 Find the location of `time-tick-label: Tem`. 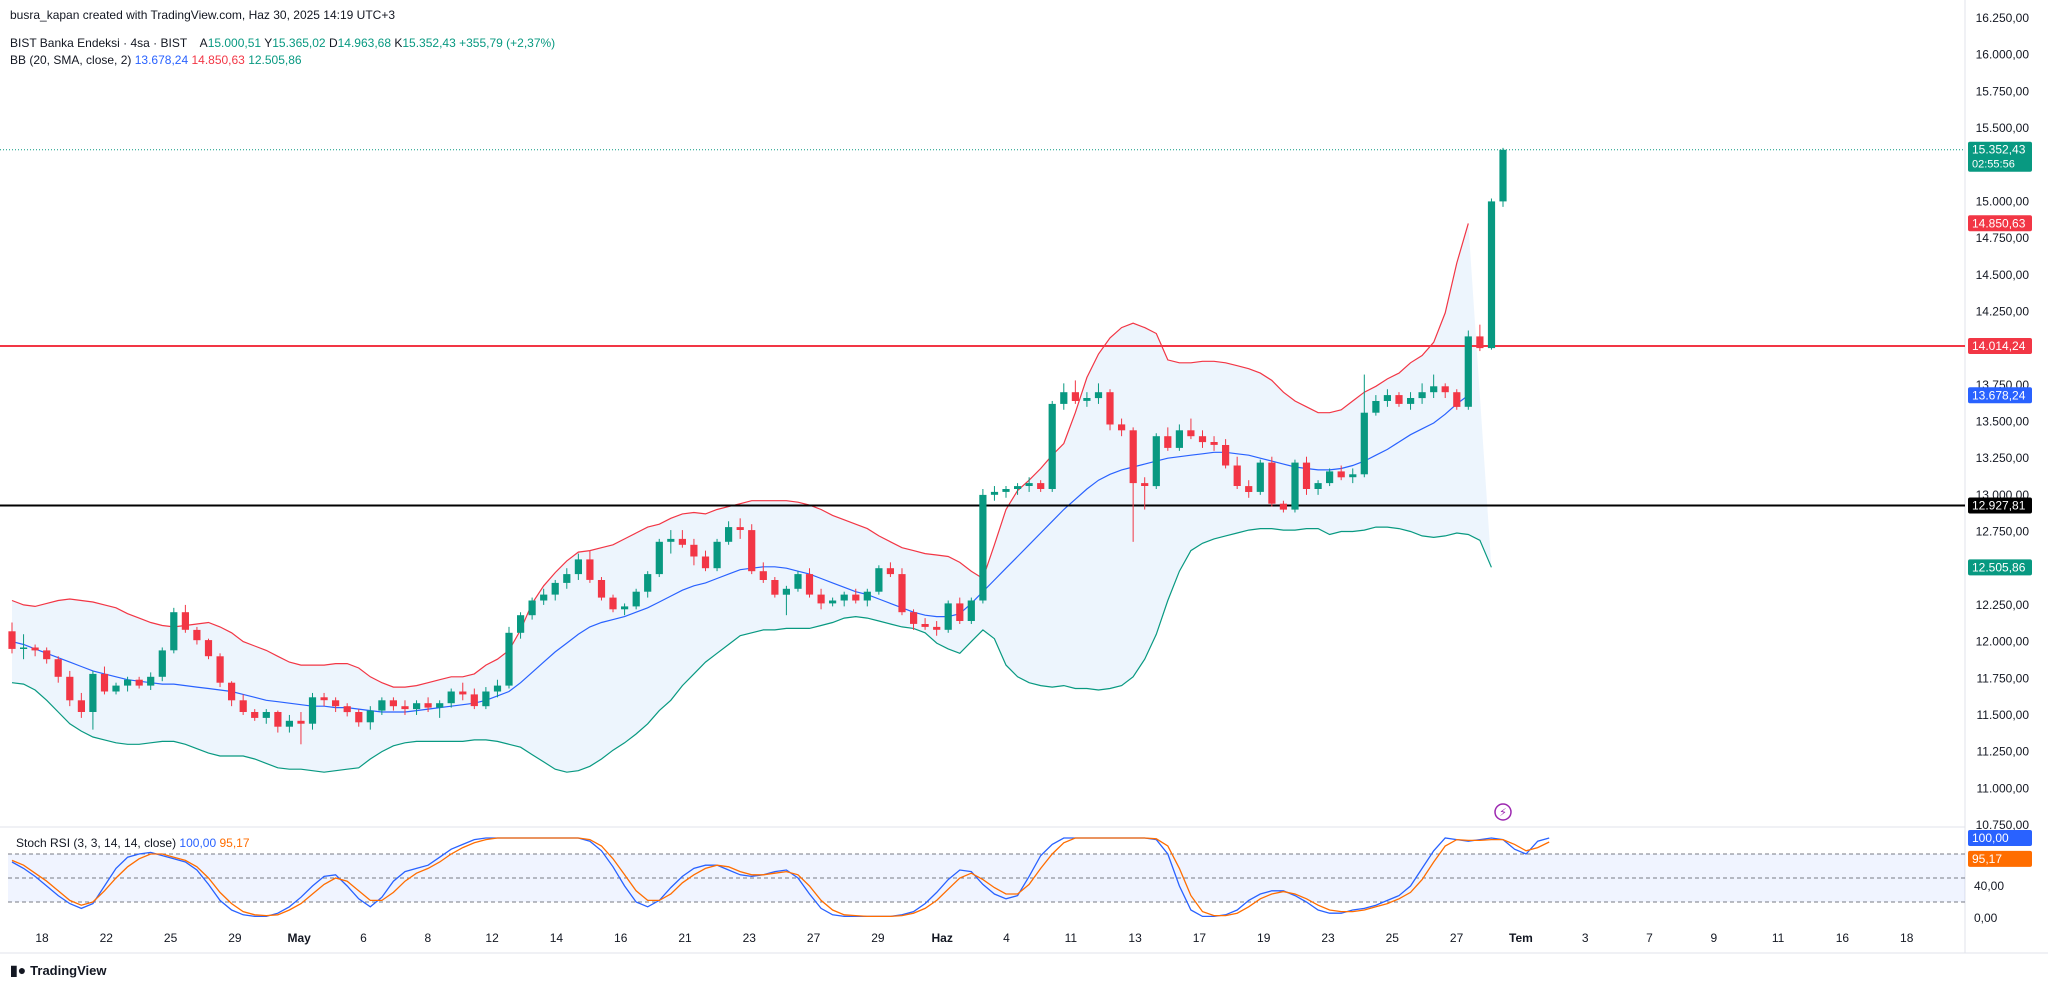

time-tick-label: Tem is located at coordinates (1521, 938).